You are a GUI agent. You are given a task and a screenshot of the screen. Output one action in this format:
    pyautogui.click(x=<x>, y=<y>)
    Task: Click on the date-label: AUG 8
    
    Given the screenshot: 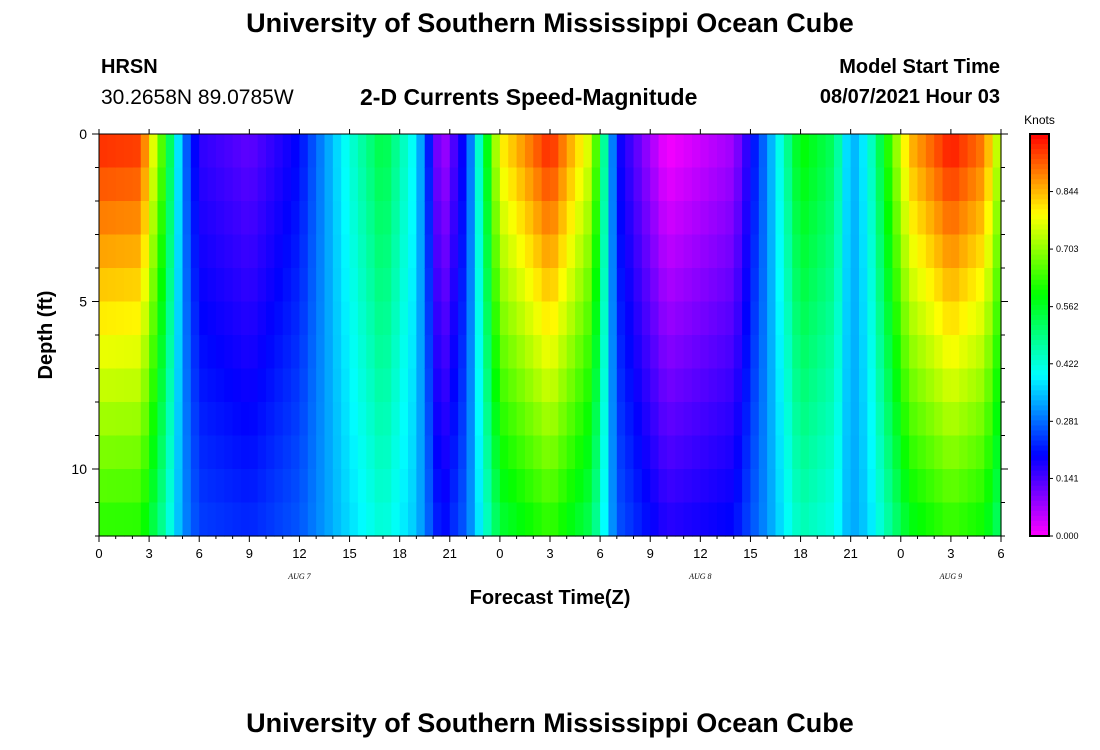 What is the action you would take?
    pyautogui.click(x=699, y=576)
    